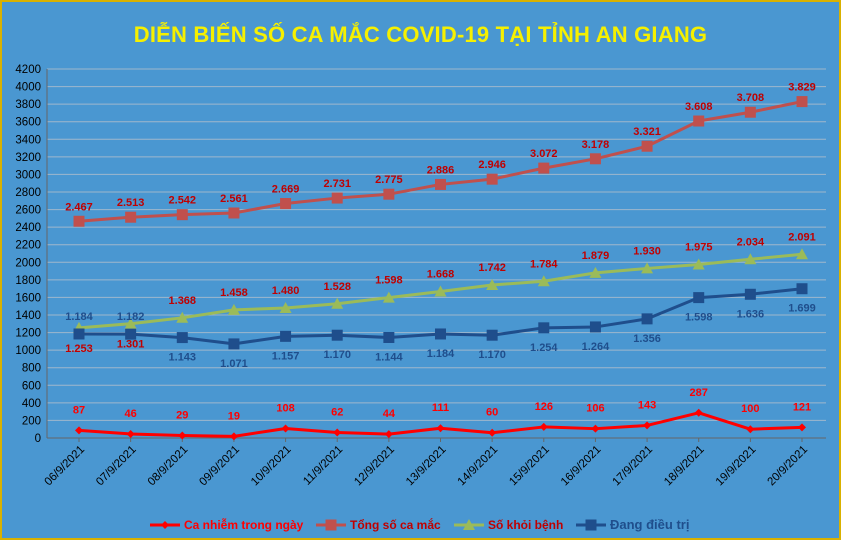 The image size is (841, 540). I want to click on y-tick-label: 3200, so click(28, 158).